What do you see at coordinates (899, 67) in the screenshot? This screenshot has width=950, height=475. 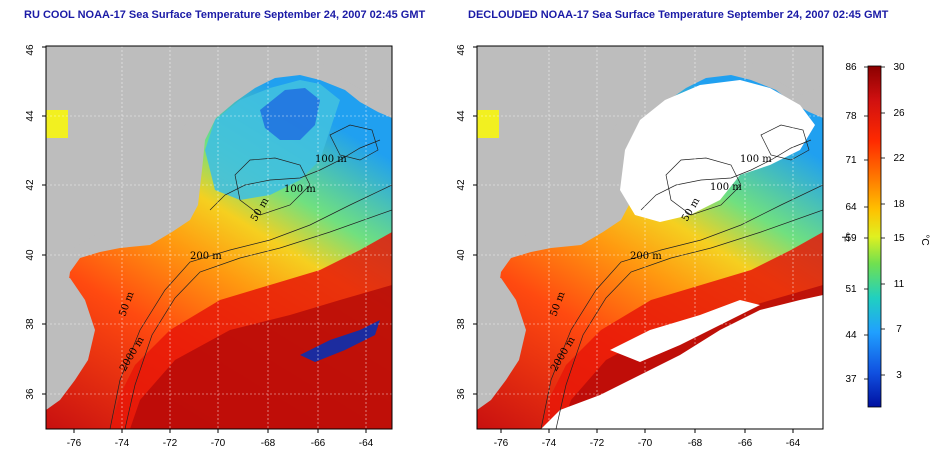 I see `celsius-tick: 30` at bounding box center [899, 67].